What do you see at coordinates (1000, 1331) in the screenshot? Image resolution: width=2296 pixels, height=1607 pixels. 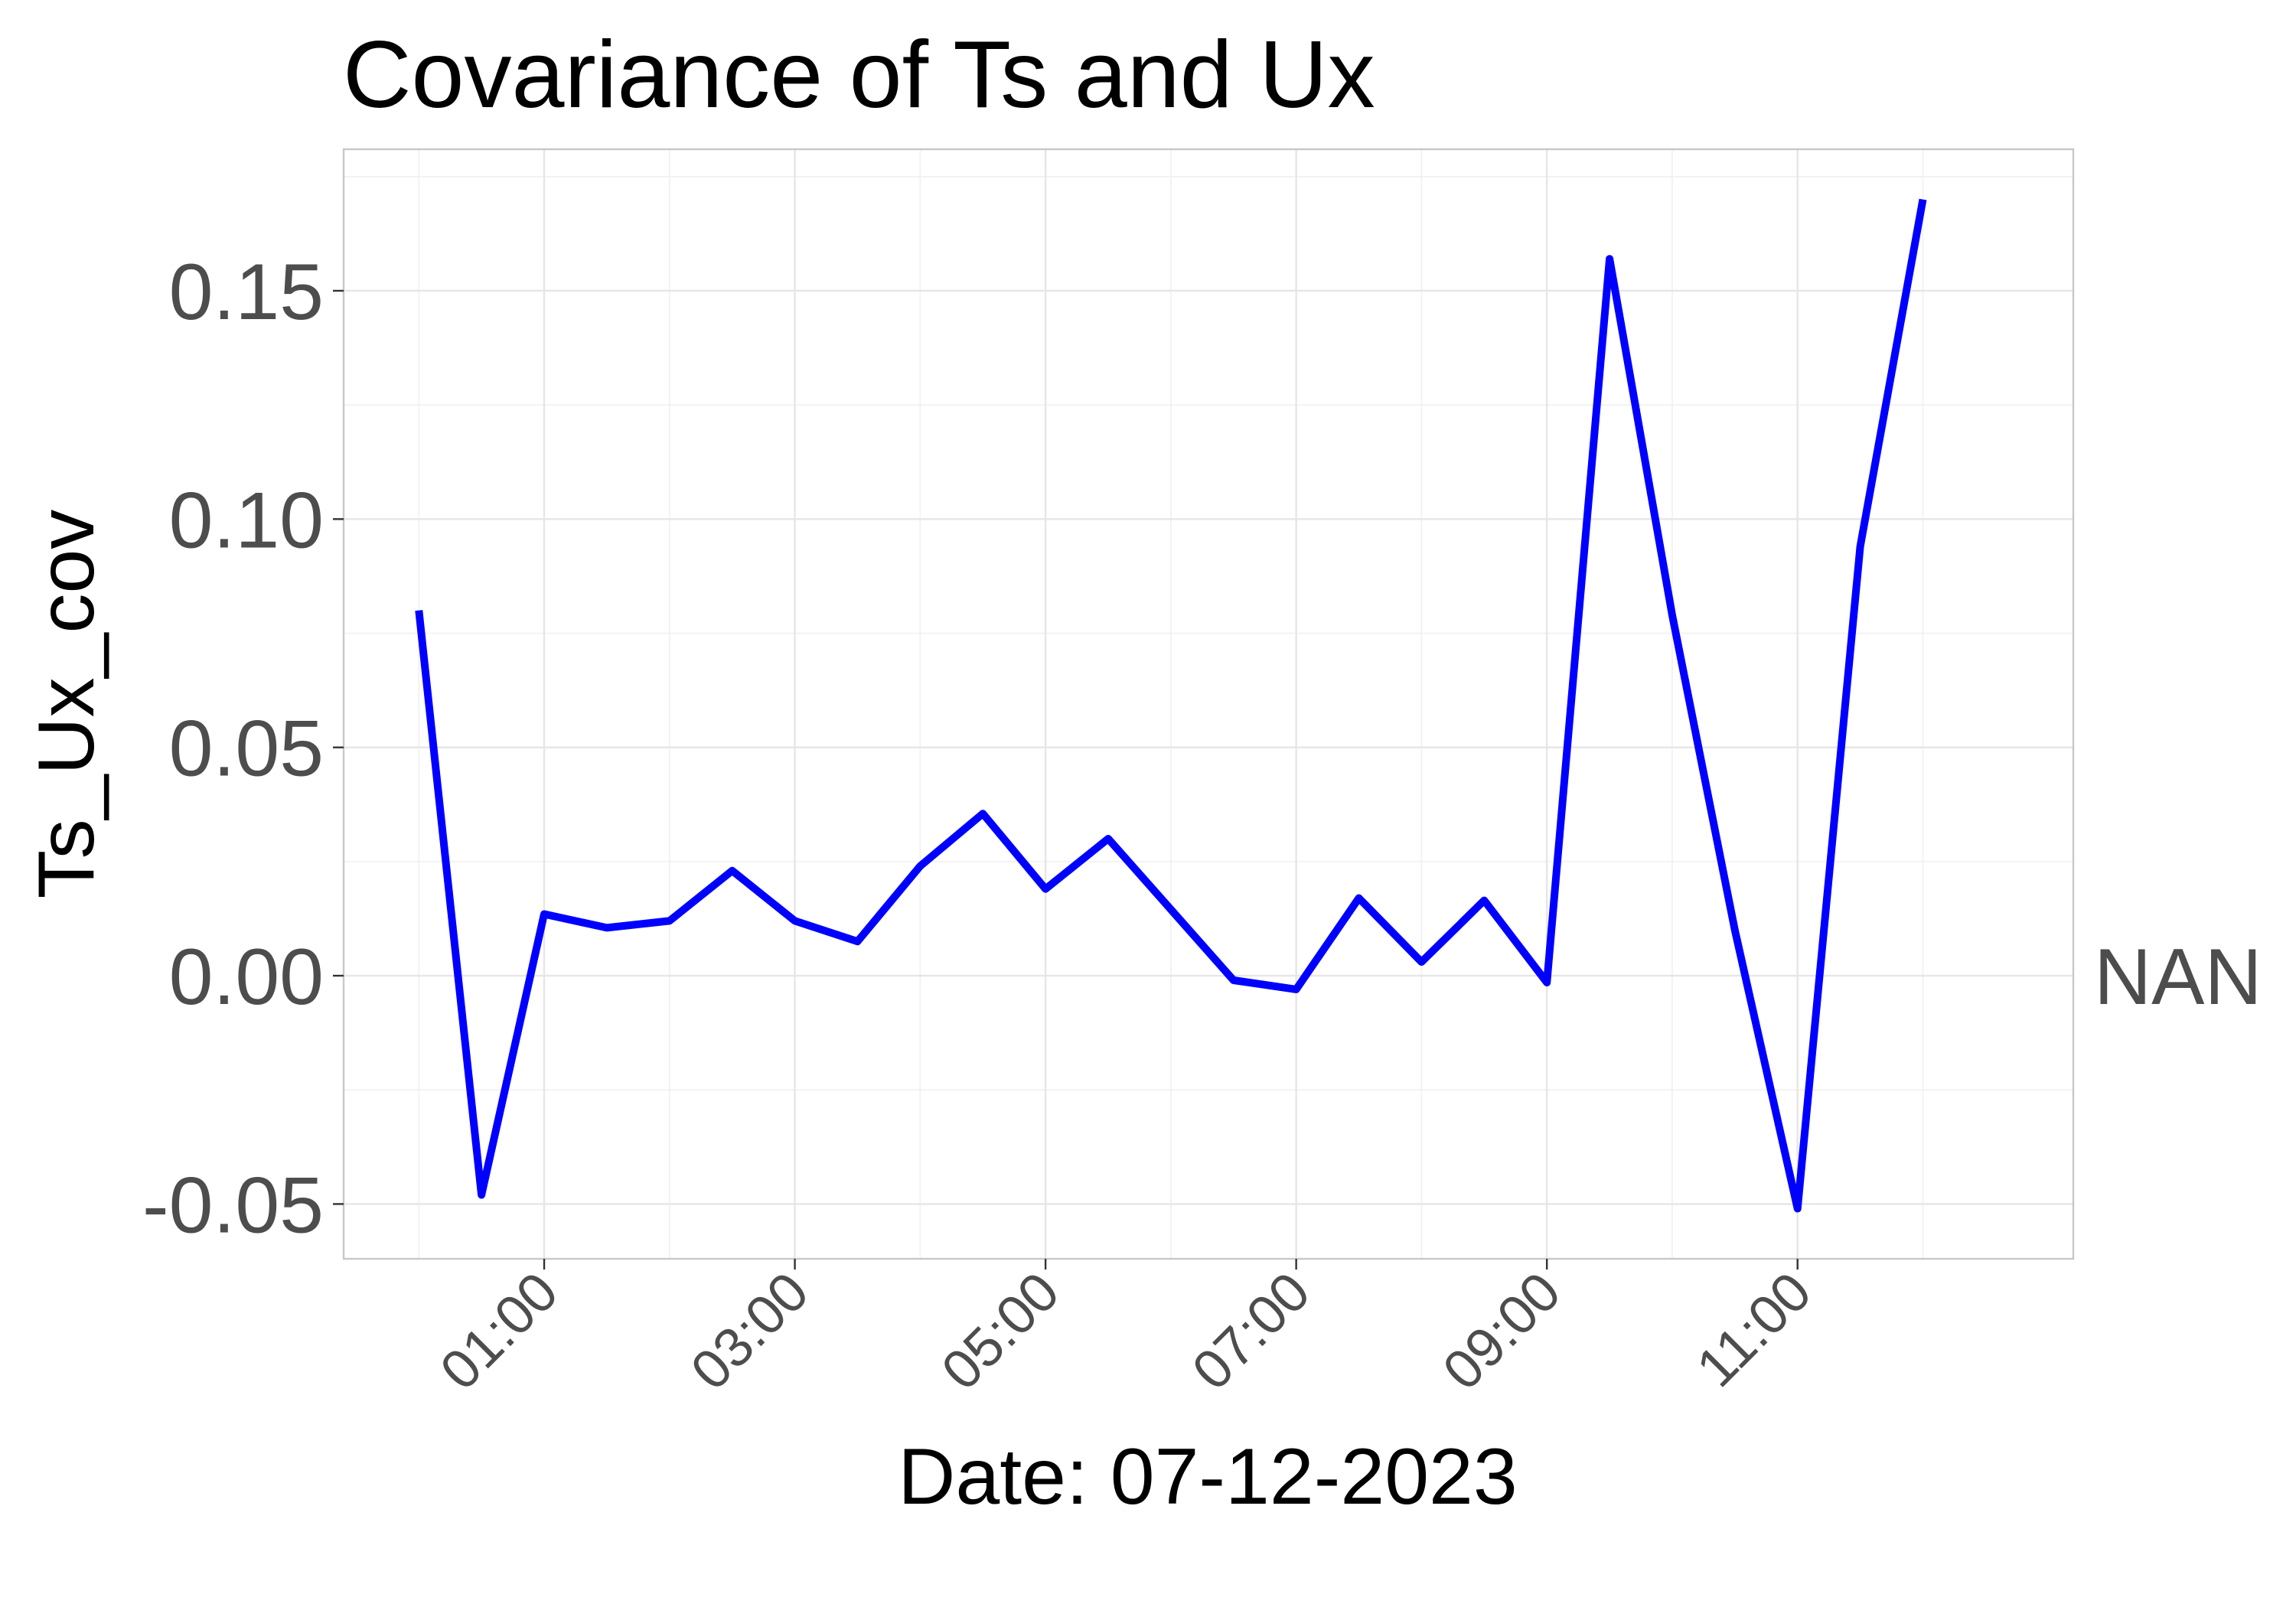 I see `x-tick-label: 05:00` at bounding box center [1000, 1331].